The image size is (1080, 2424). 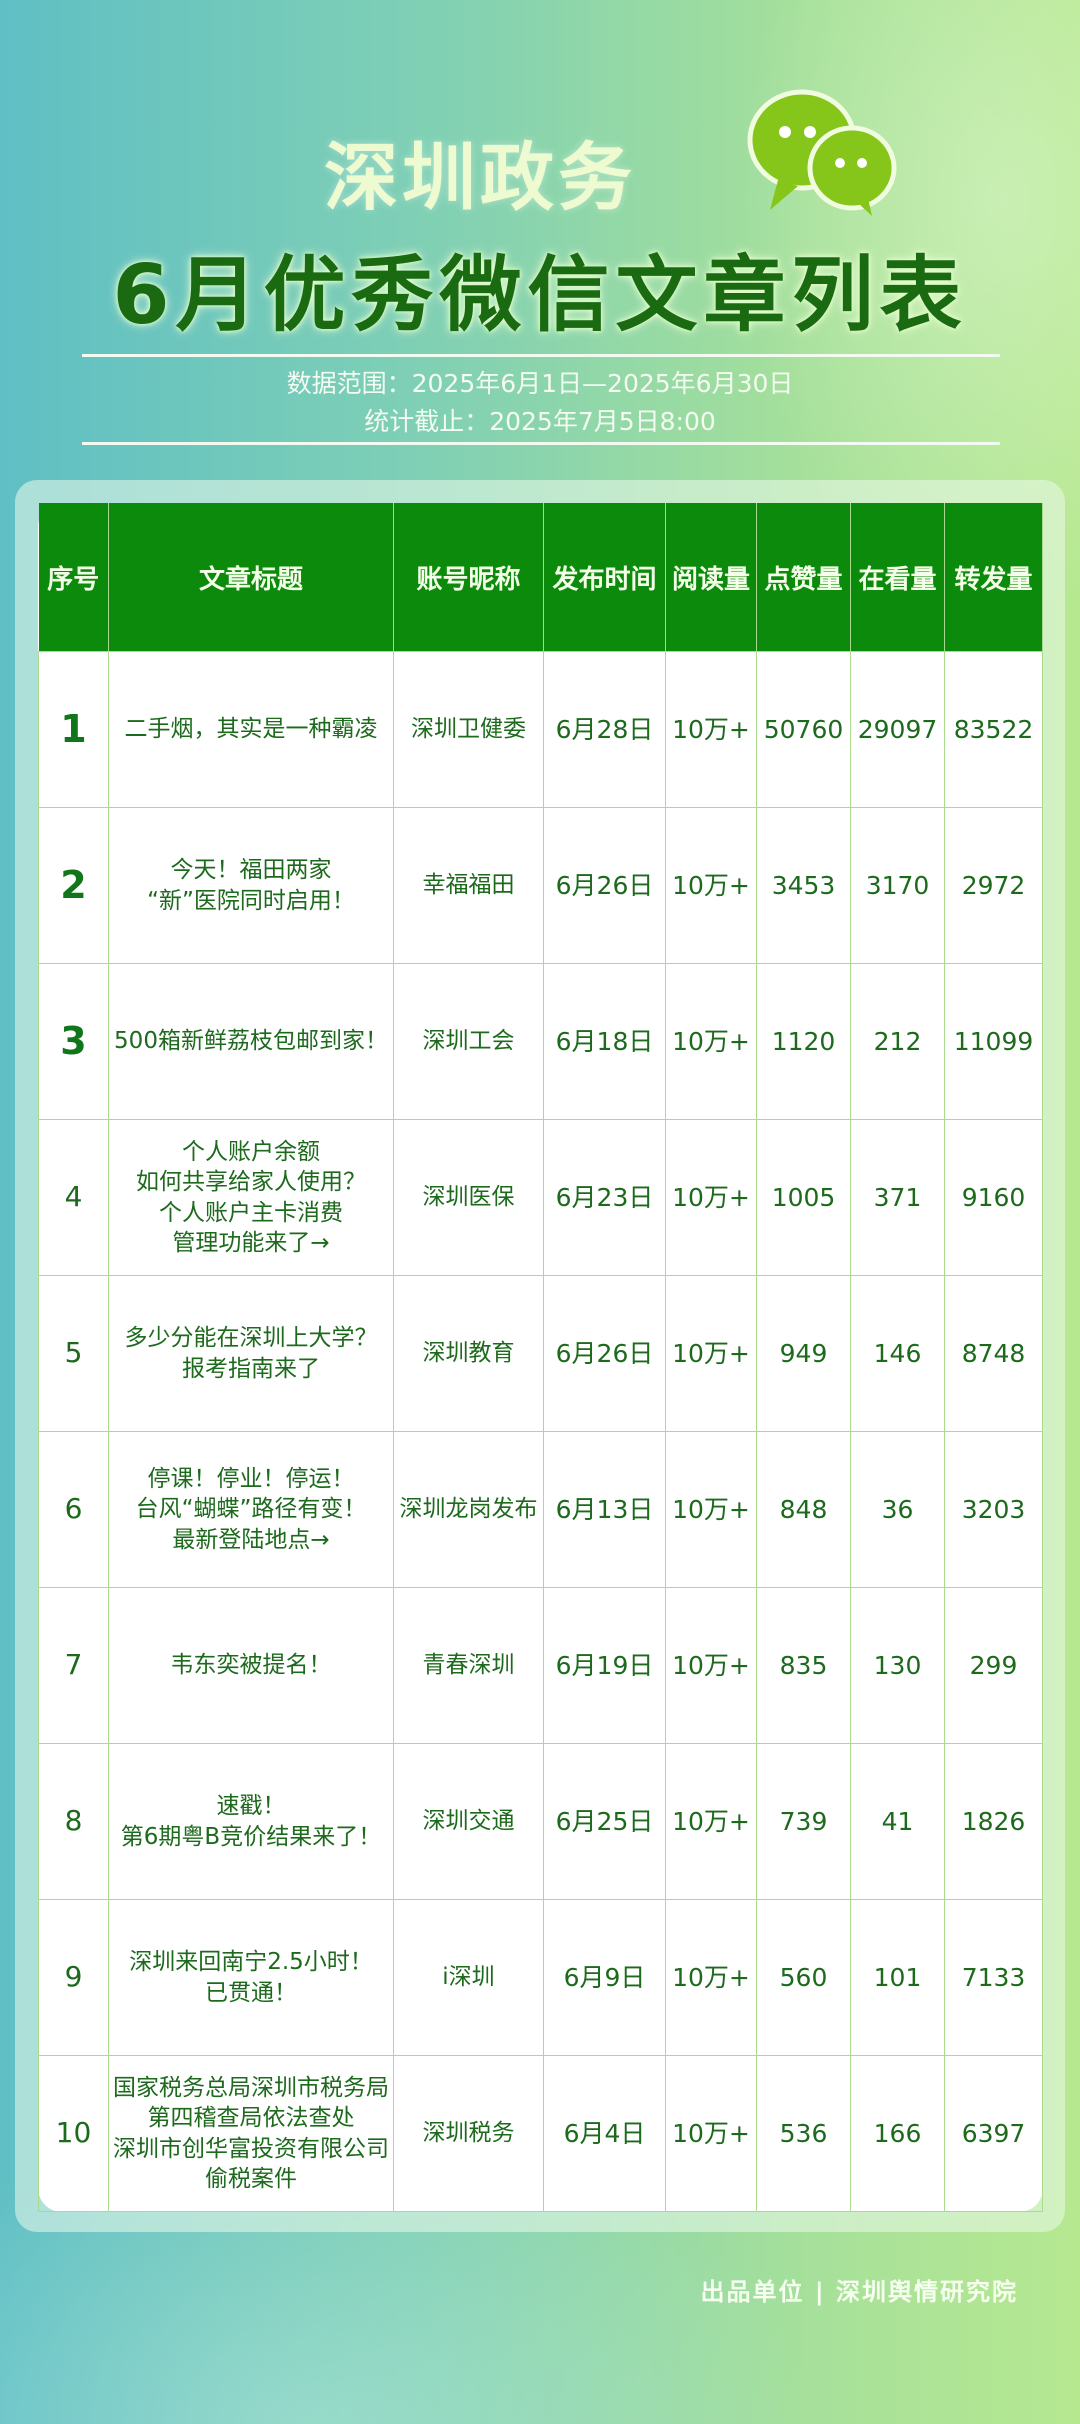 I want to click on cell-title: 今天！福田两家 “新”医院同时启用！, so click(x=251, y=885).